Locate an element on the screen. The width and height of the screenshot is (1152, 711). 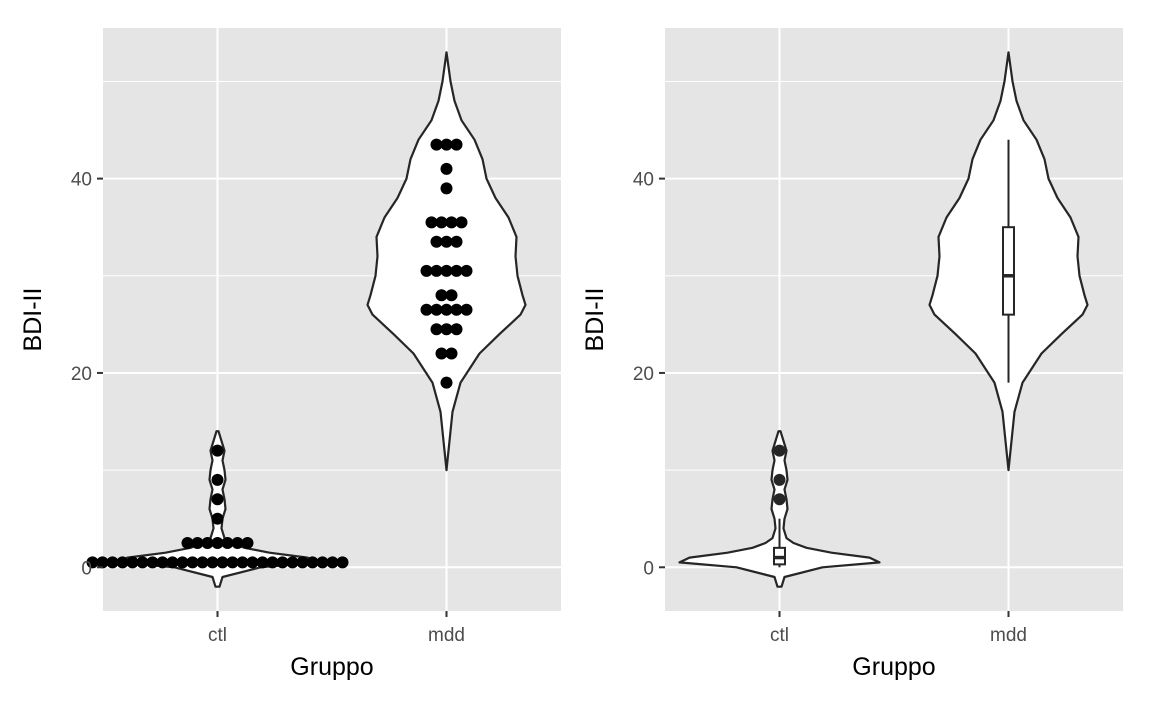
violin-mdd is located at coordinates (446, 261).